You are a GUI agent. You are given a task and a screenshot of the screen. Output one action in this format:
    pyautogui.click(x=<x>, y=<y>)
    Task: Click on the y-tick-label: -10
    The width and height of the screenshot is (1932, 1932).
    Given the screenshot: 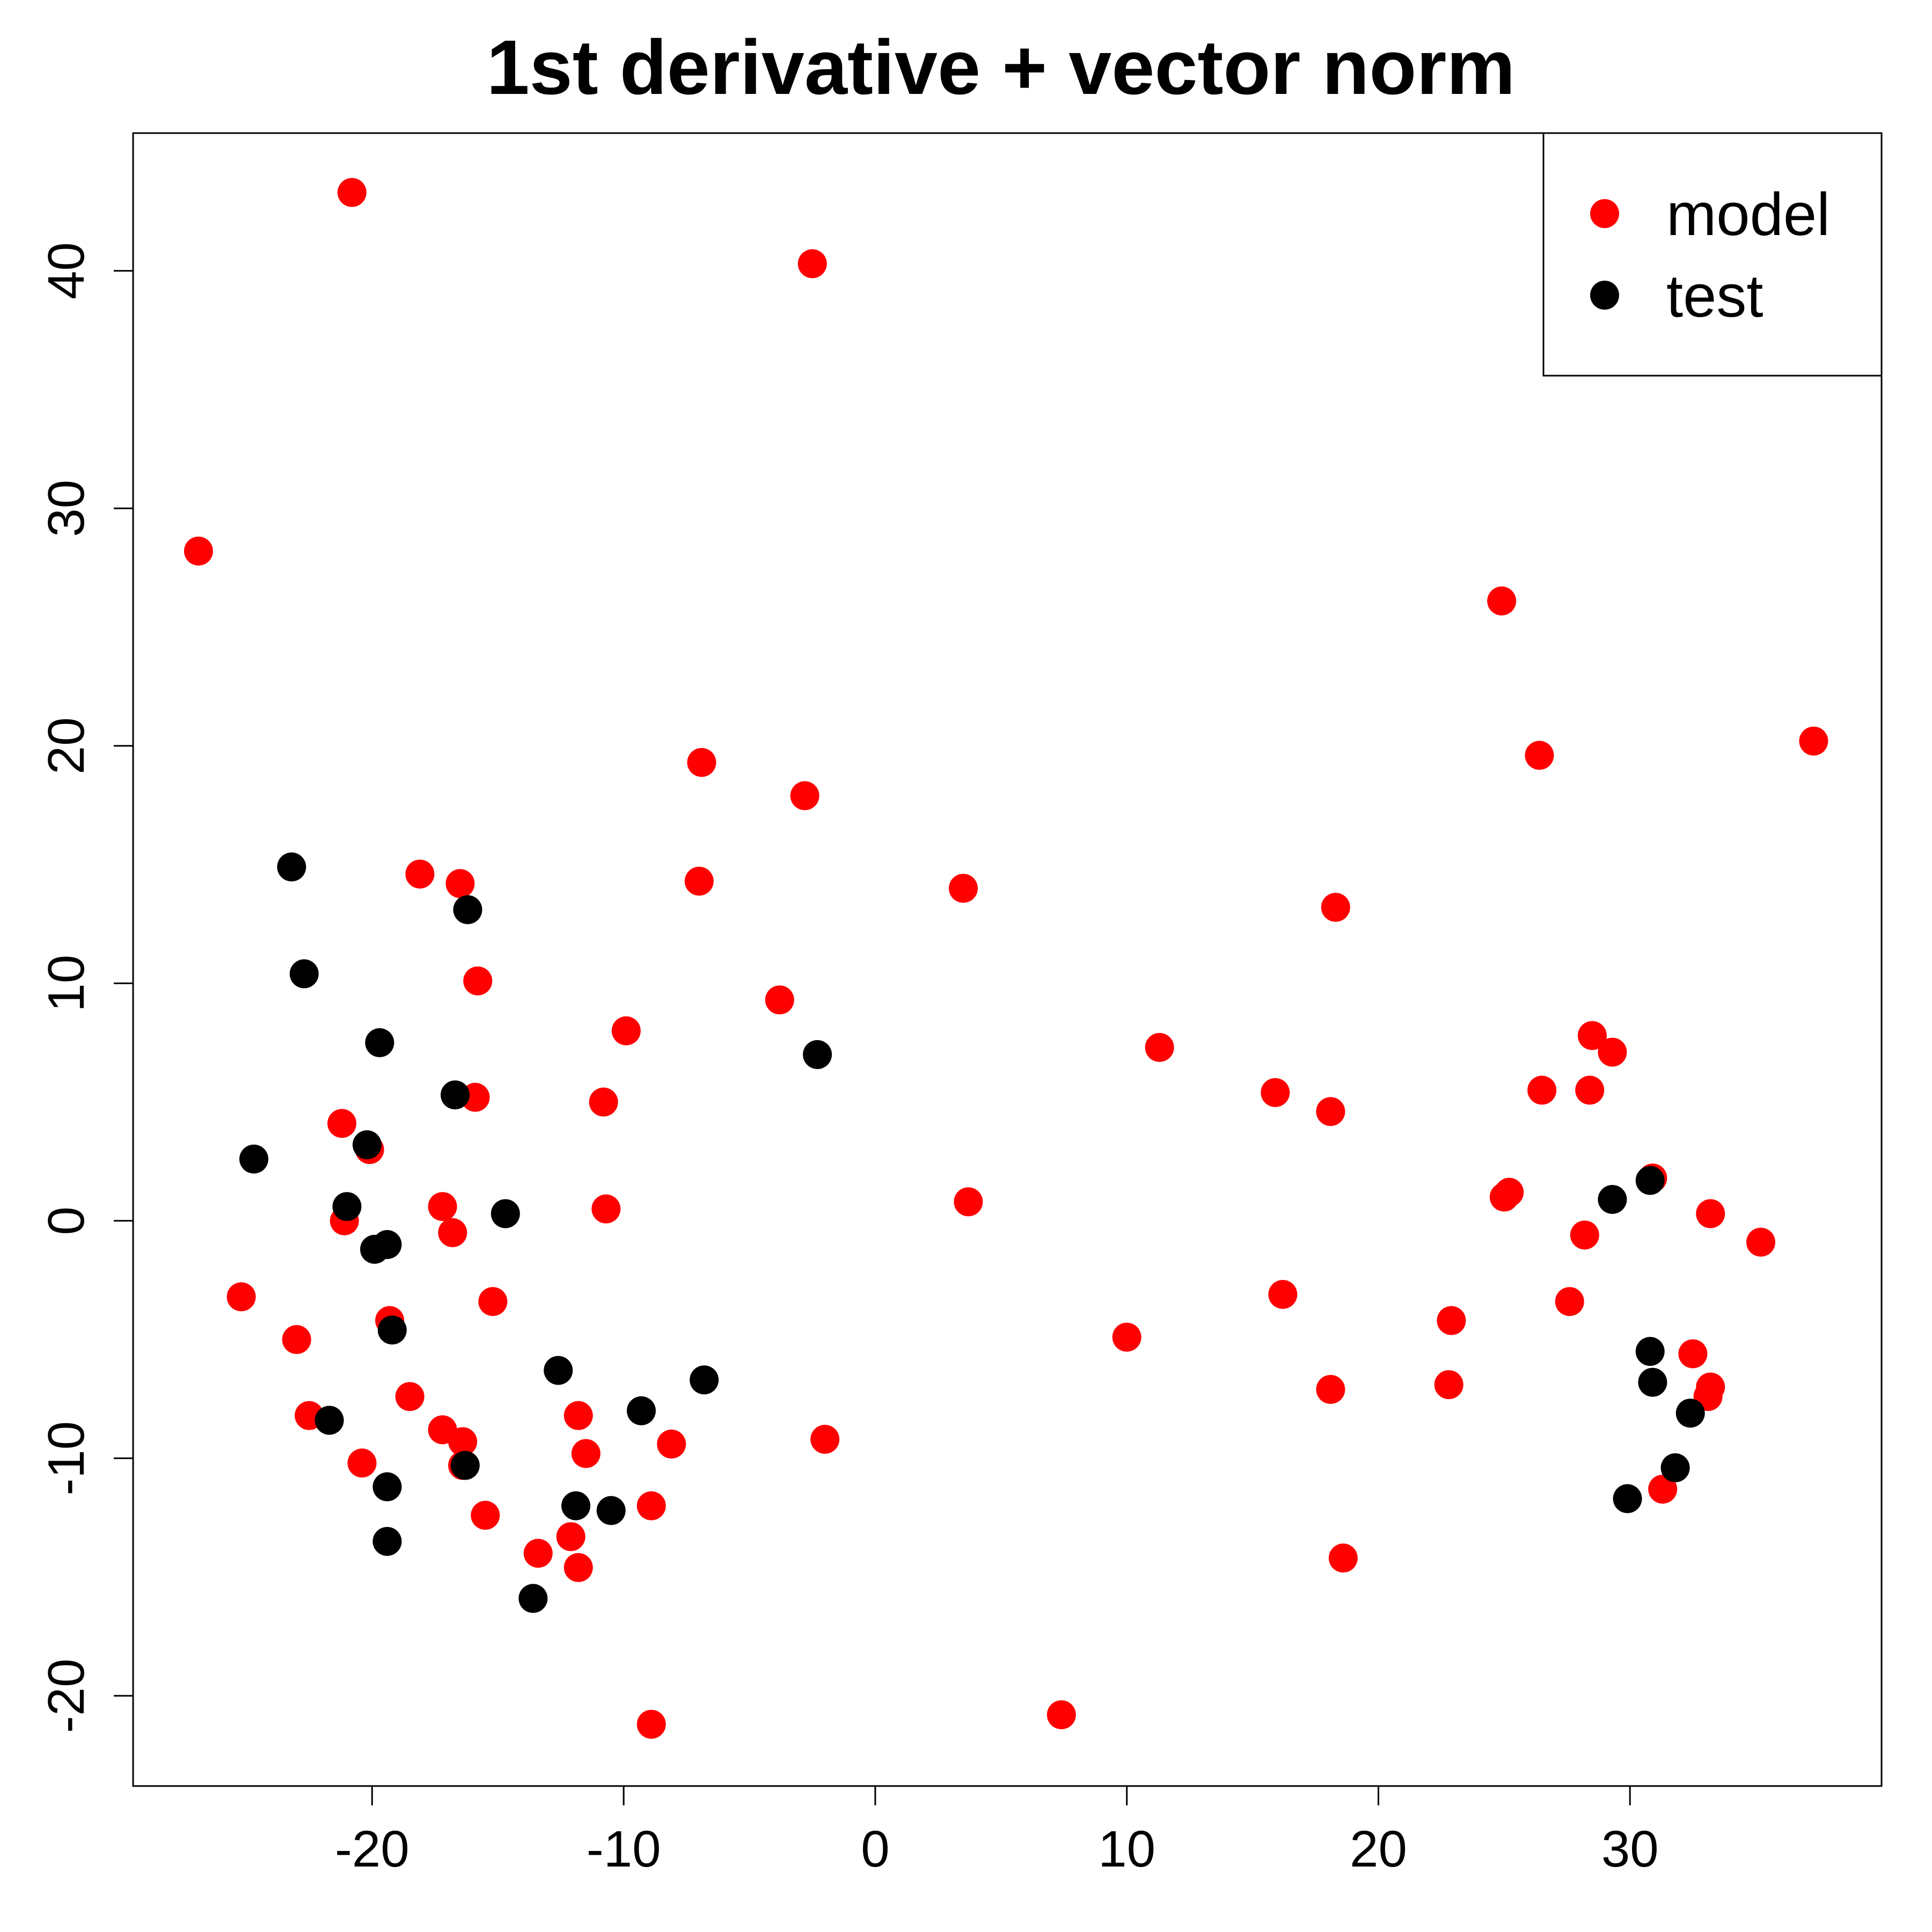 What is the action you would take?
    pyautogui.click(x=66, y=1458)
    